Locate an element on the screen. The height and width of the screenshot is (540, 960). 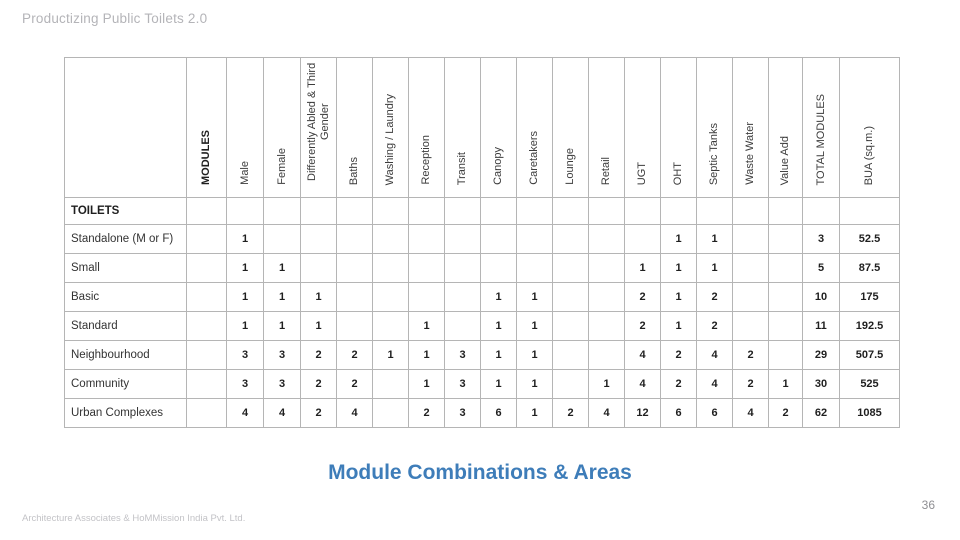
table-row-standalone-m-or-f: Standalone (M or F) 1 1 1 3 52.5 is located at coordinates (482, 239).